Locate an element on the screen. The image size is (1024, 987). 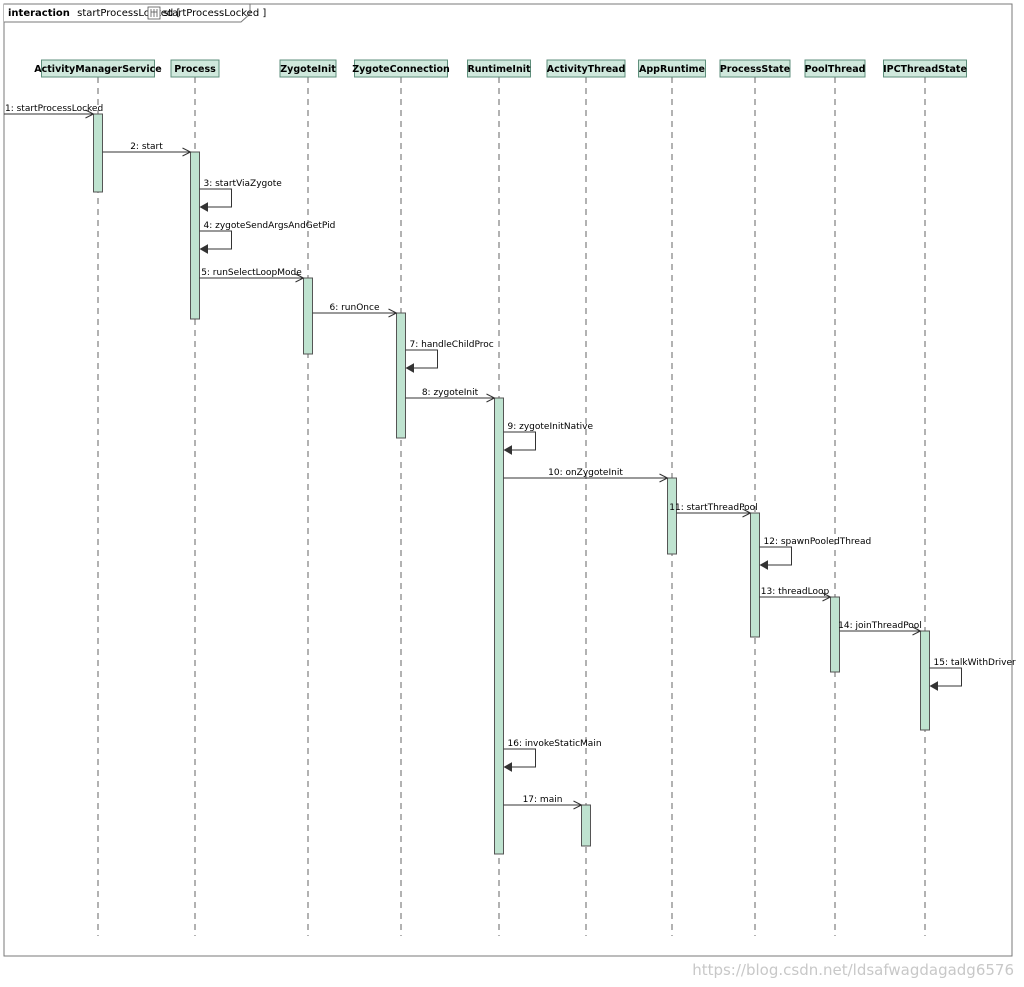
activation-bar-ipcthreadstate is located at coordinates (925, 680).